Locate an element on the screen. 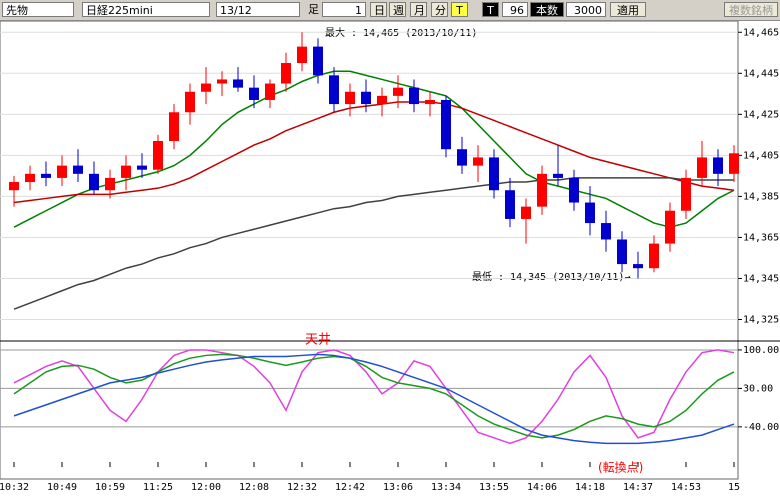  x-tick-label: 13:55 is located at coordinates (494, 487).